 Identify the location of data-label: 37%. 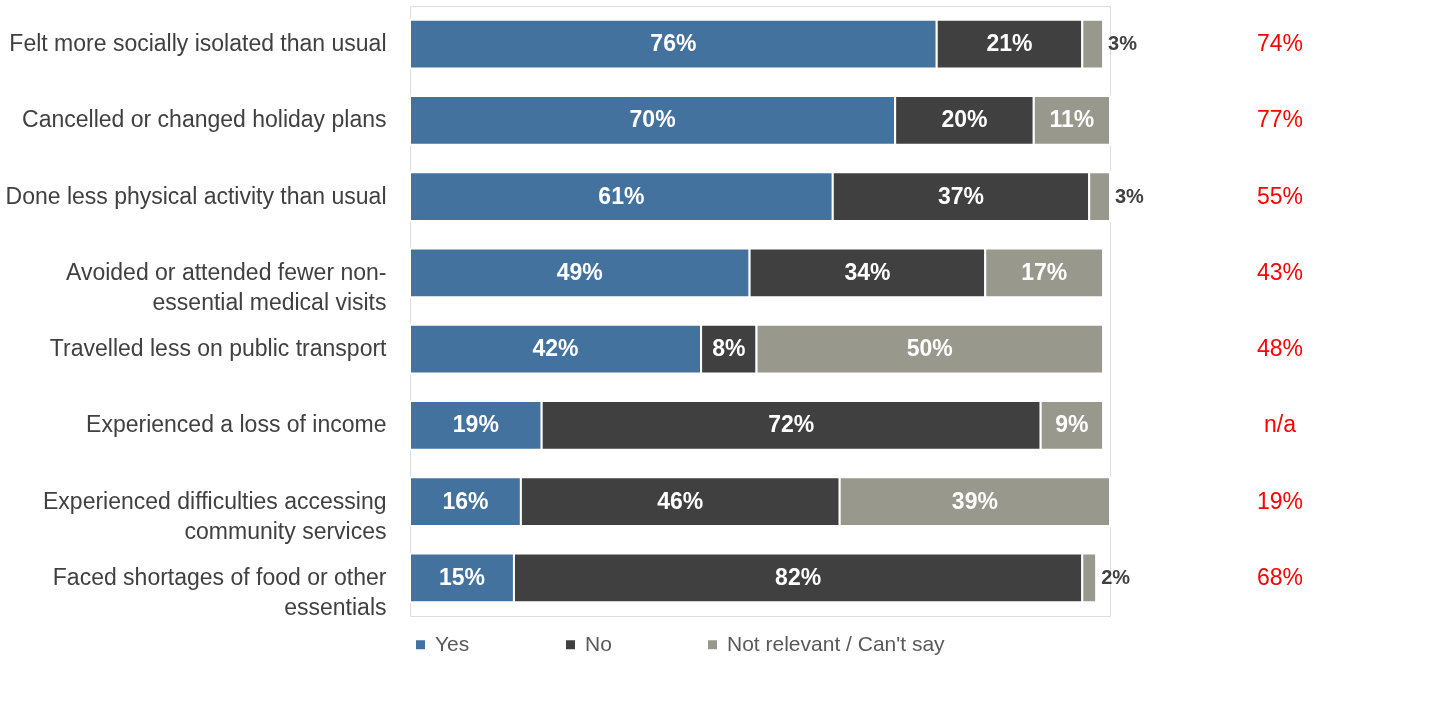
(961, 195).